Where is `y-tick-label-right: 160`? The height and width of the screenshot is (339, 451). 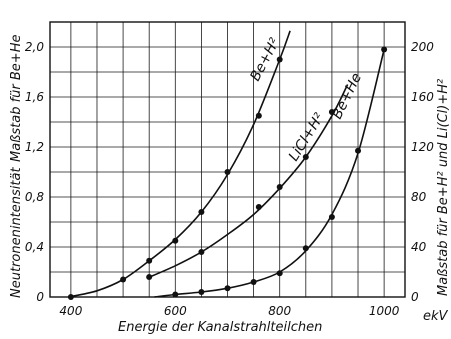
y-tick-label-right: 160 is located at coordinates (422, 97).